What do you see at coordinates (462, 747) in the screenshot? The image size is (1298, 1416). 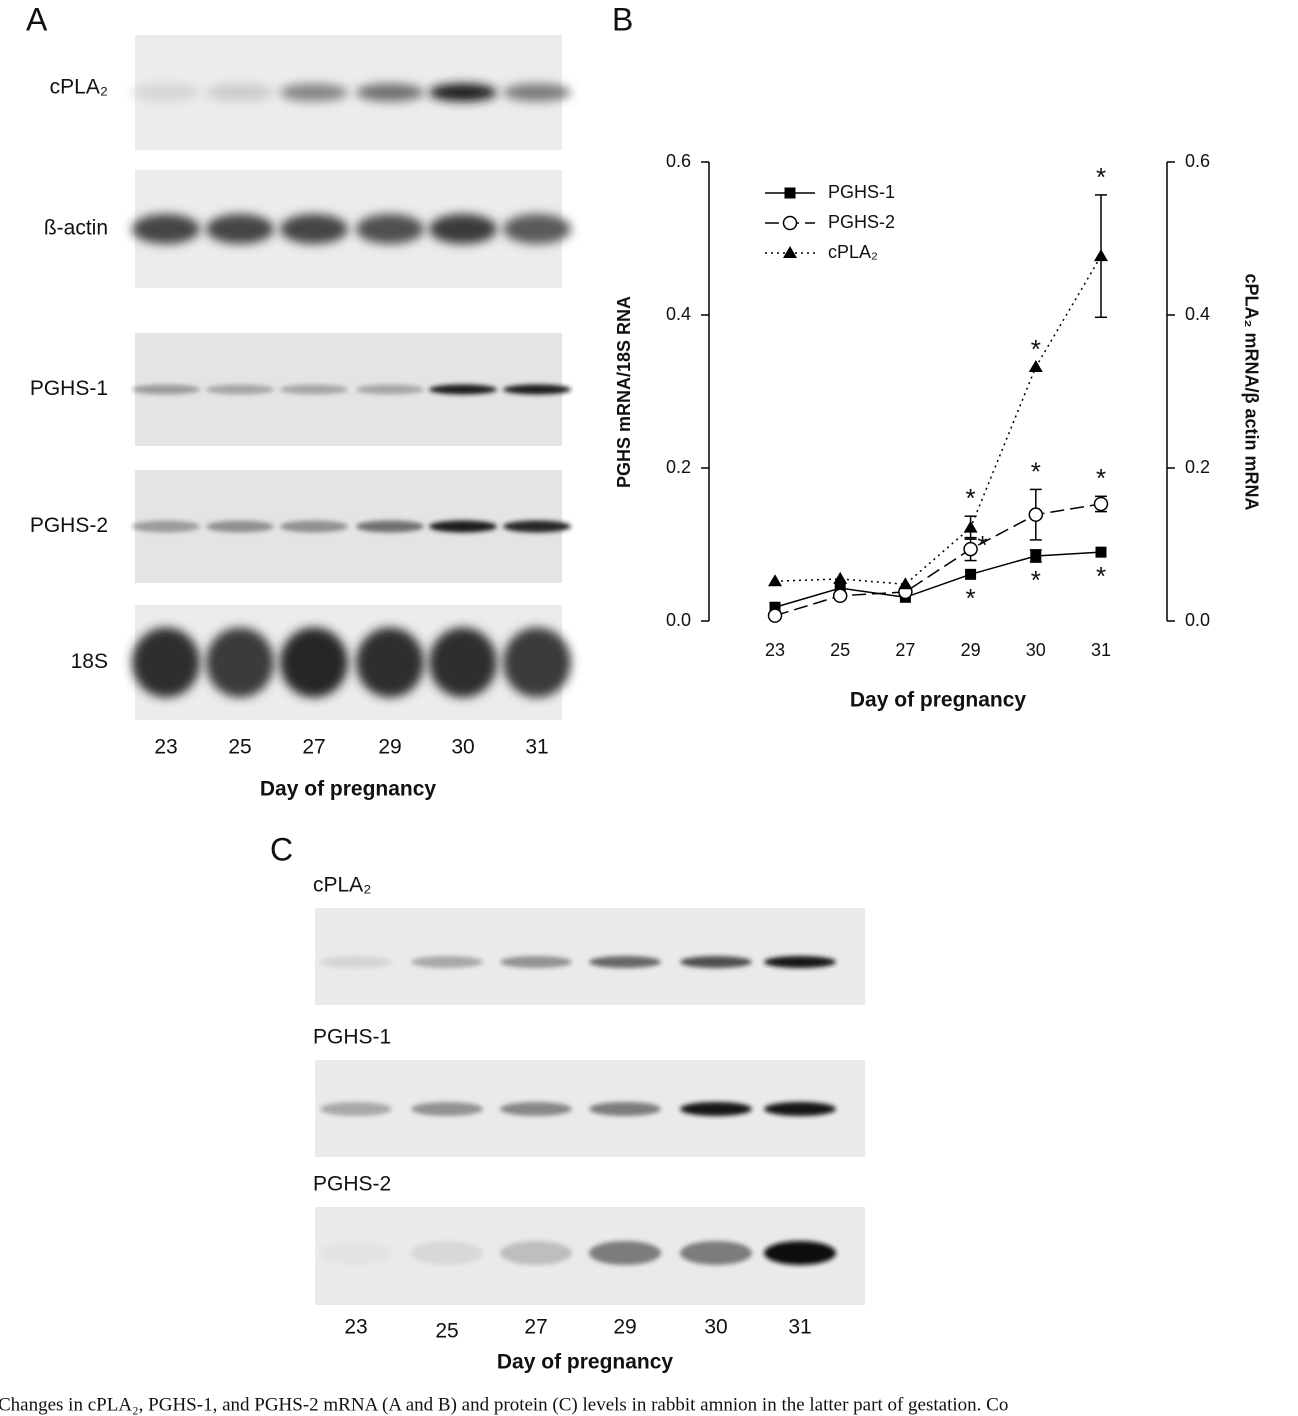 I see `day-label: 30` at bounding box center [462, 747].